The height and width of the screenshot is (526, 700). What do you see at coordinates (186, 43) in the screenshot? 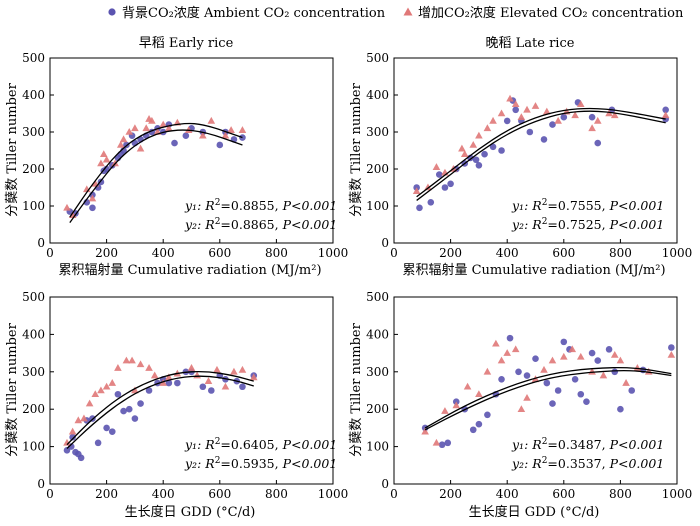
I see `panel-1-title: 早稻 Early rice` at bounding box center [186, 43].